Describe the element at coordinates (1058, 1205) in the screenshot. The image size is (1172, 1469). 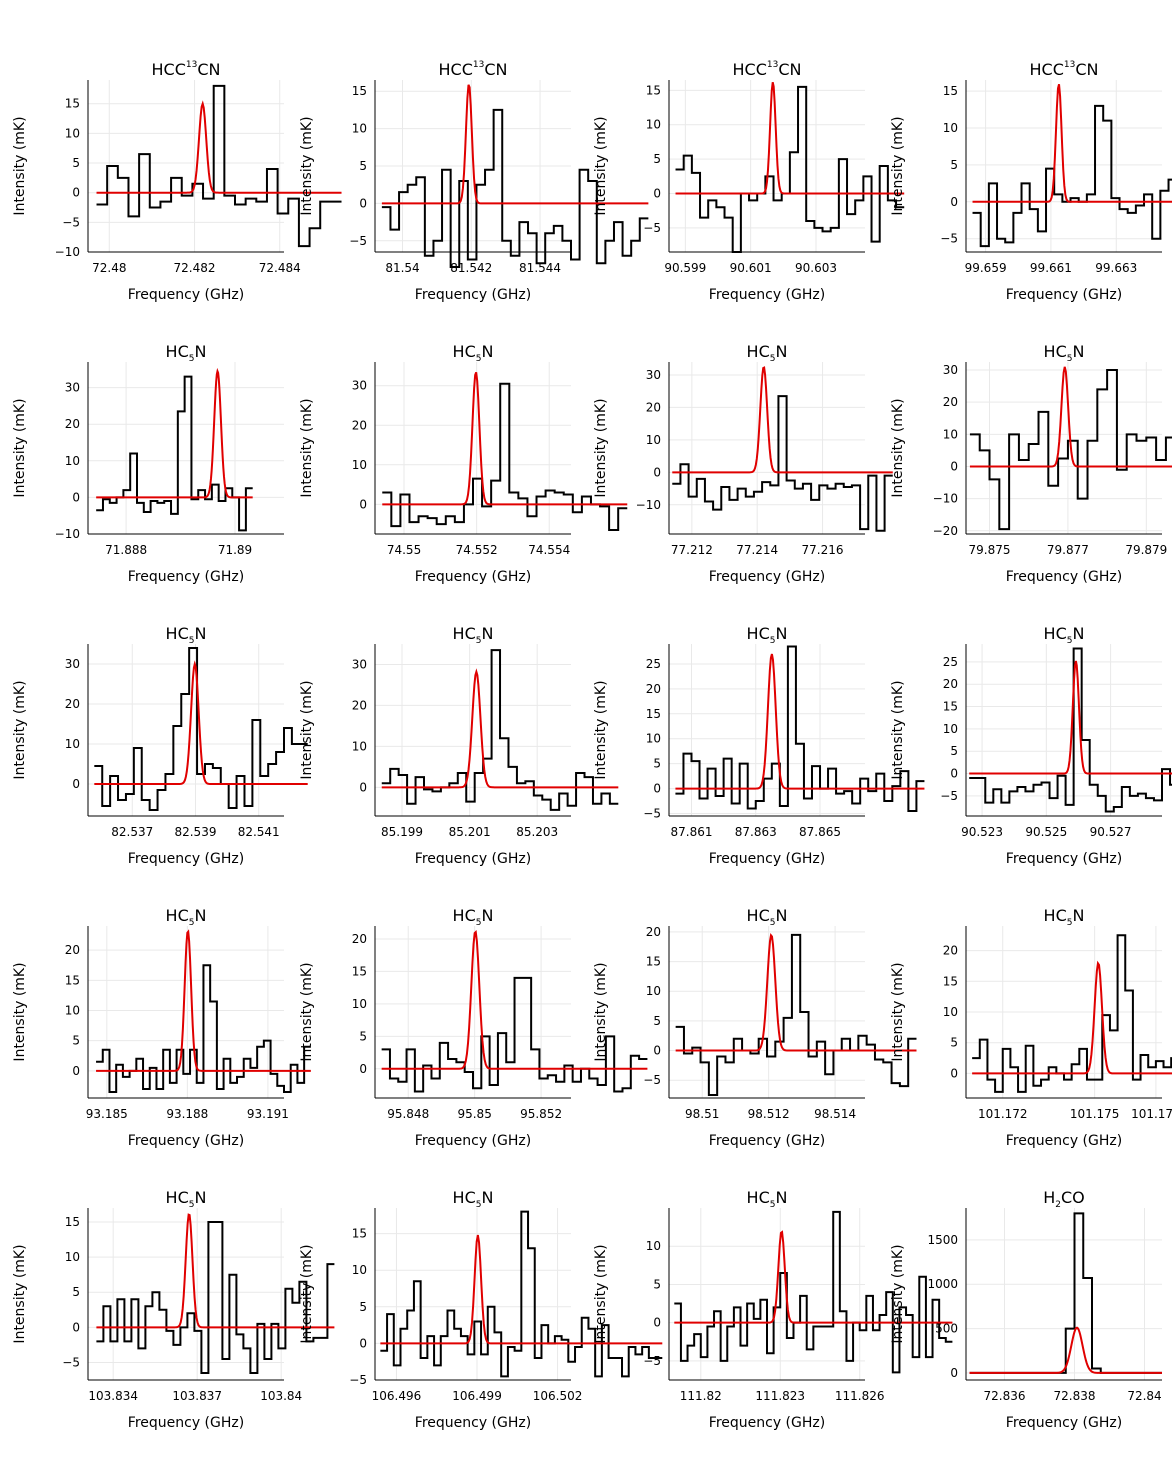
I see `title-subscript: 2` at that location.